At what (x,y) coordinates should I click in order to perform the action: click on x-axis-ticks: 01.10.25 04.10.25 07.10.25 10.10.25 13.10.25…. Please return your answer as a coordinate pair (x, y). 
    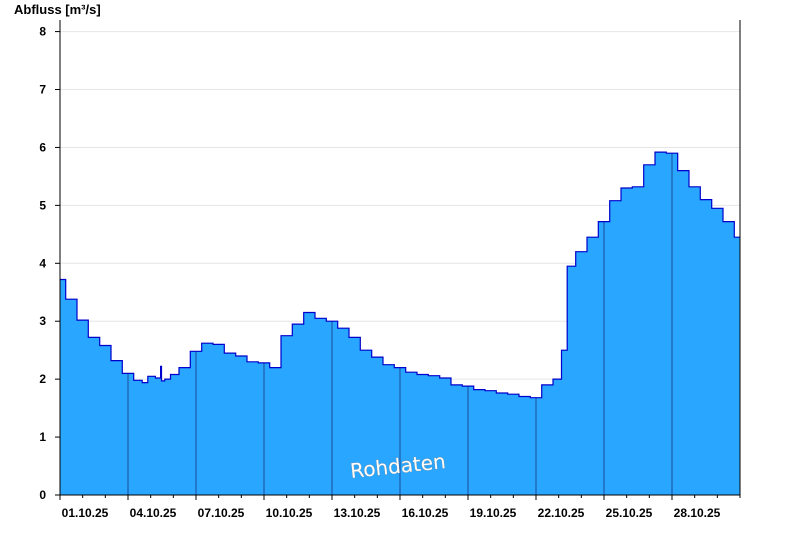
    Looking at the image, I should click on (400, 507).